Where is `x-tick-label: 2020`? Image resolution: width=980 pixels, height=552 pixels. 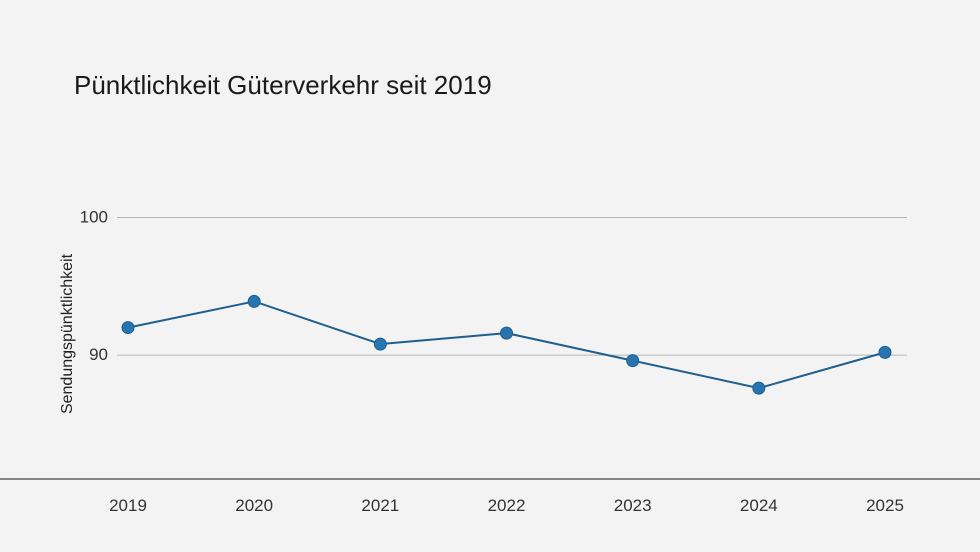 x-tick-label: 2020 is located at coordinates (254, 505).